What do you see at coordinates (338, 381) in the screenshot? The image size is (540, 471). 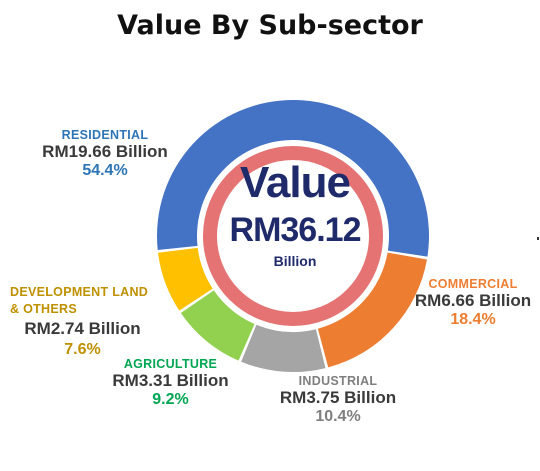 I see `slice-category: INDUSTRIAL` at bounding box center [338, 381].